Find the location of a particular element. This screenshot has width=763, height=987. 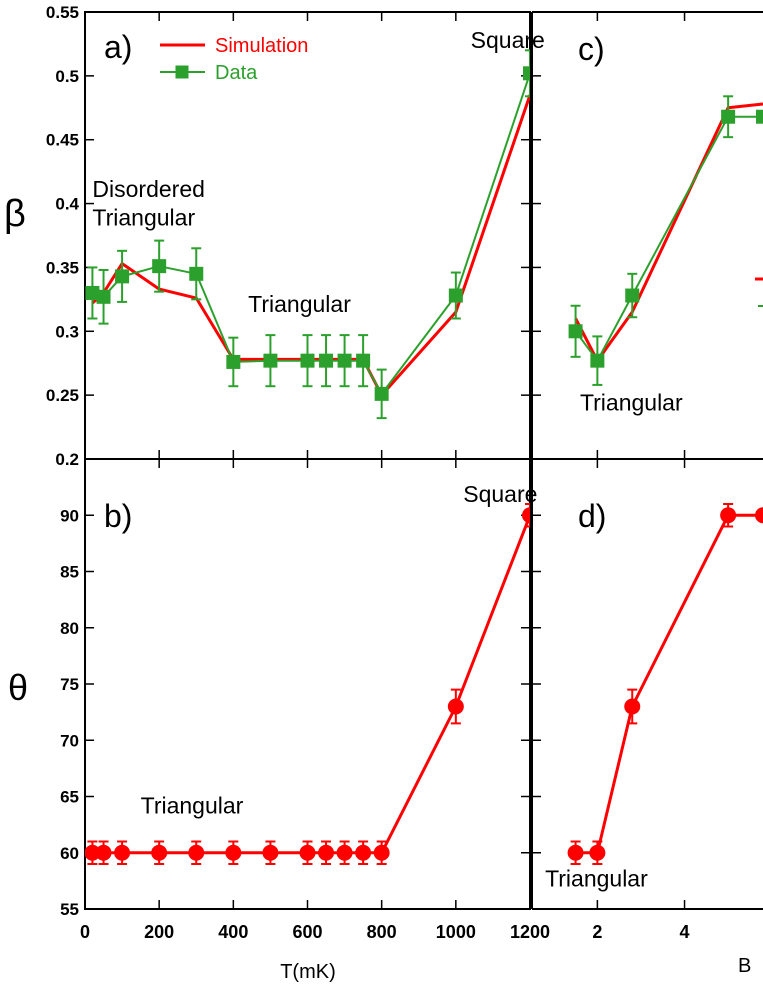

x-tick-label: 200 is located at coordinates (159, 932).